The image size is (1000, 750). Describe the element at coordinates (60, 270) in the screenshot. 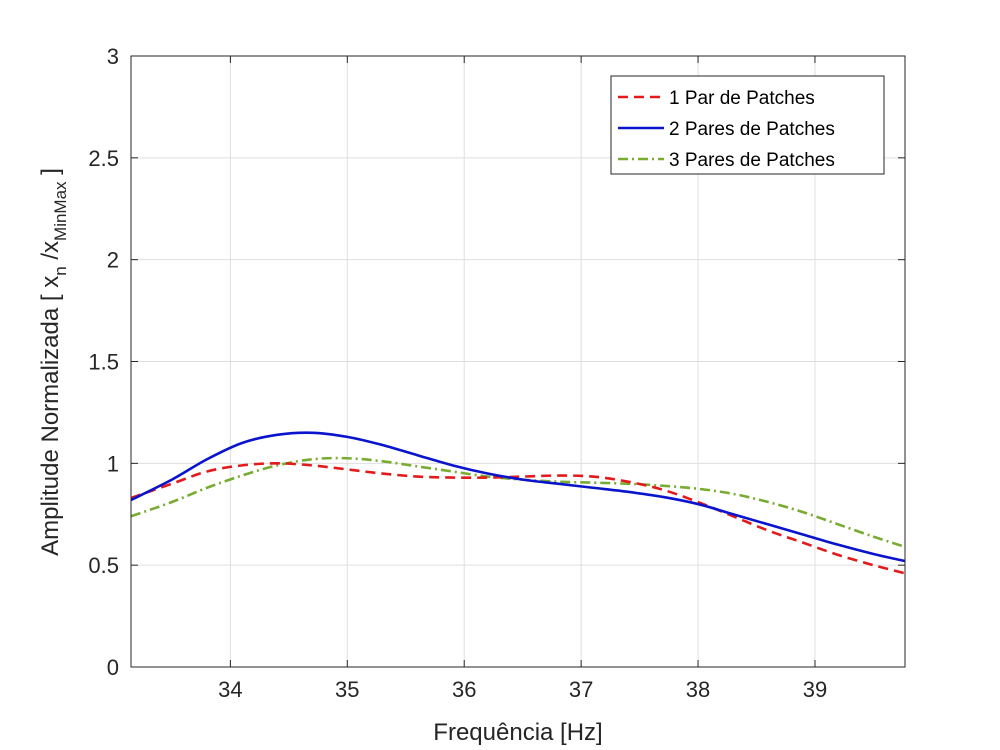

I see `y-axis-label-sub-n: n` at that location.